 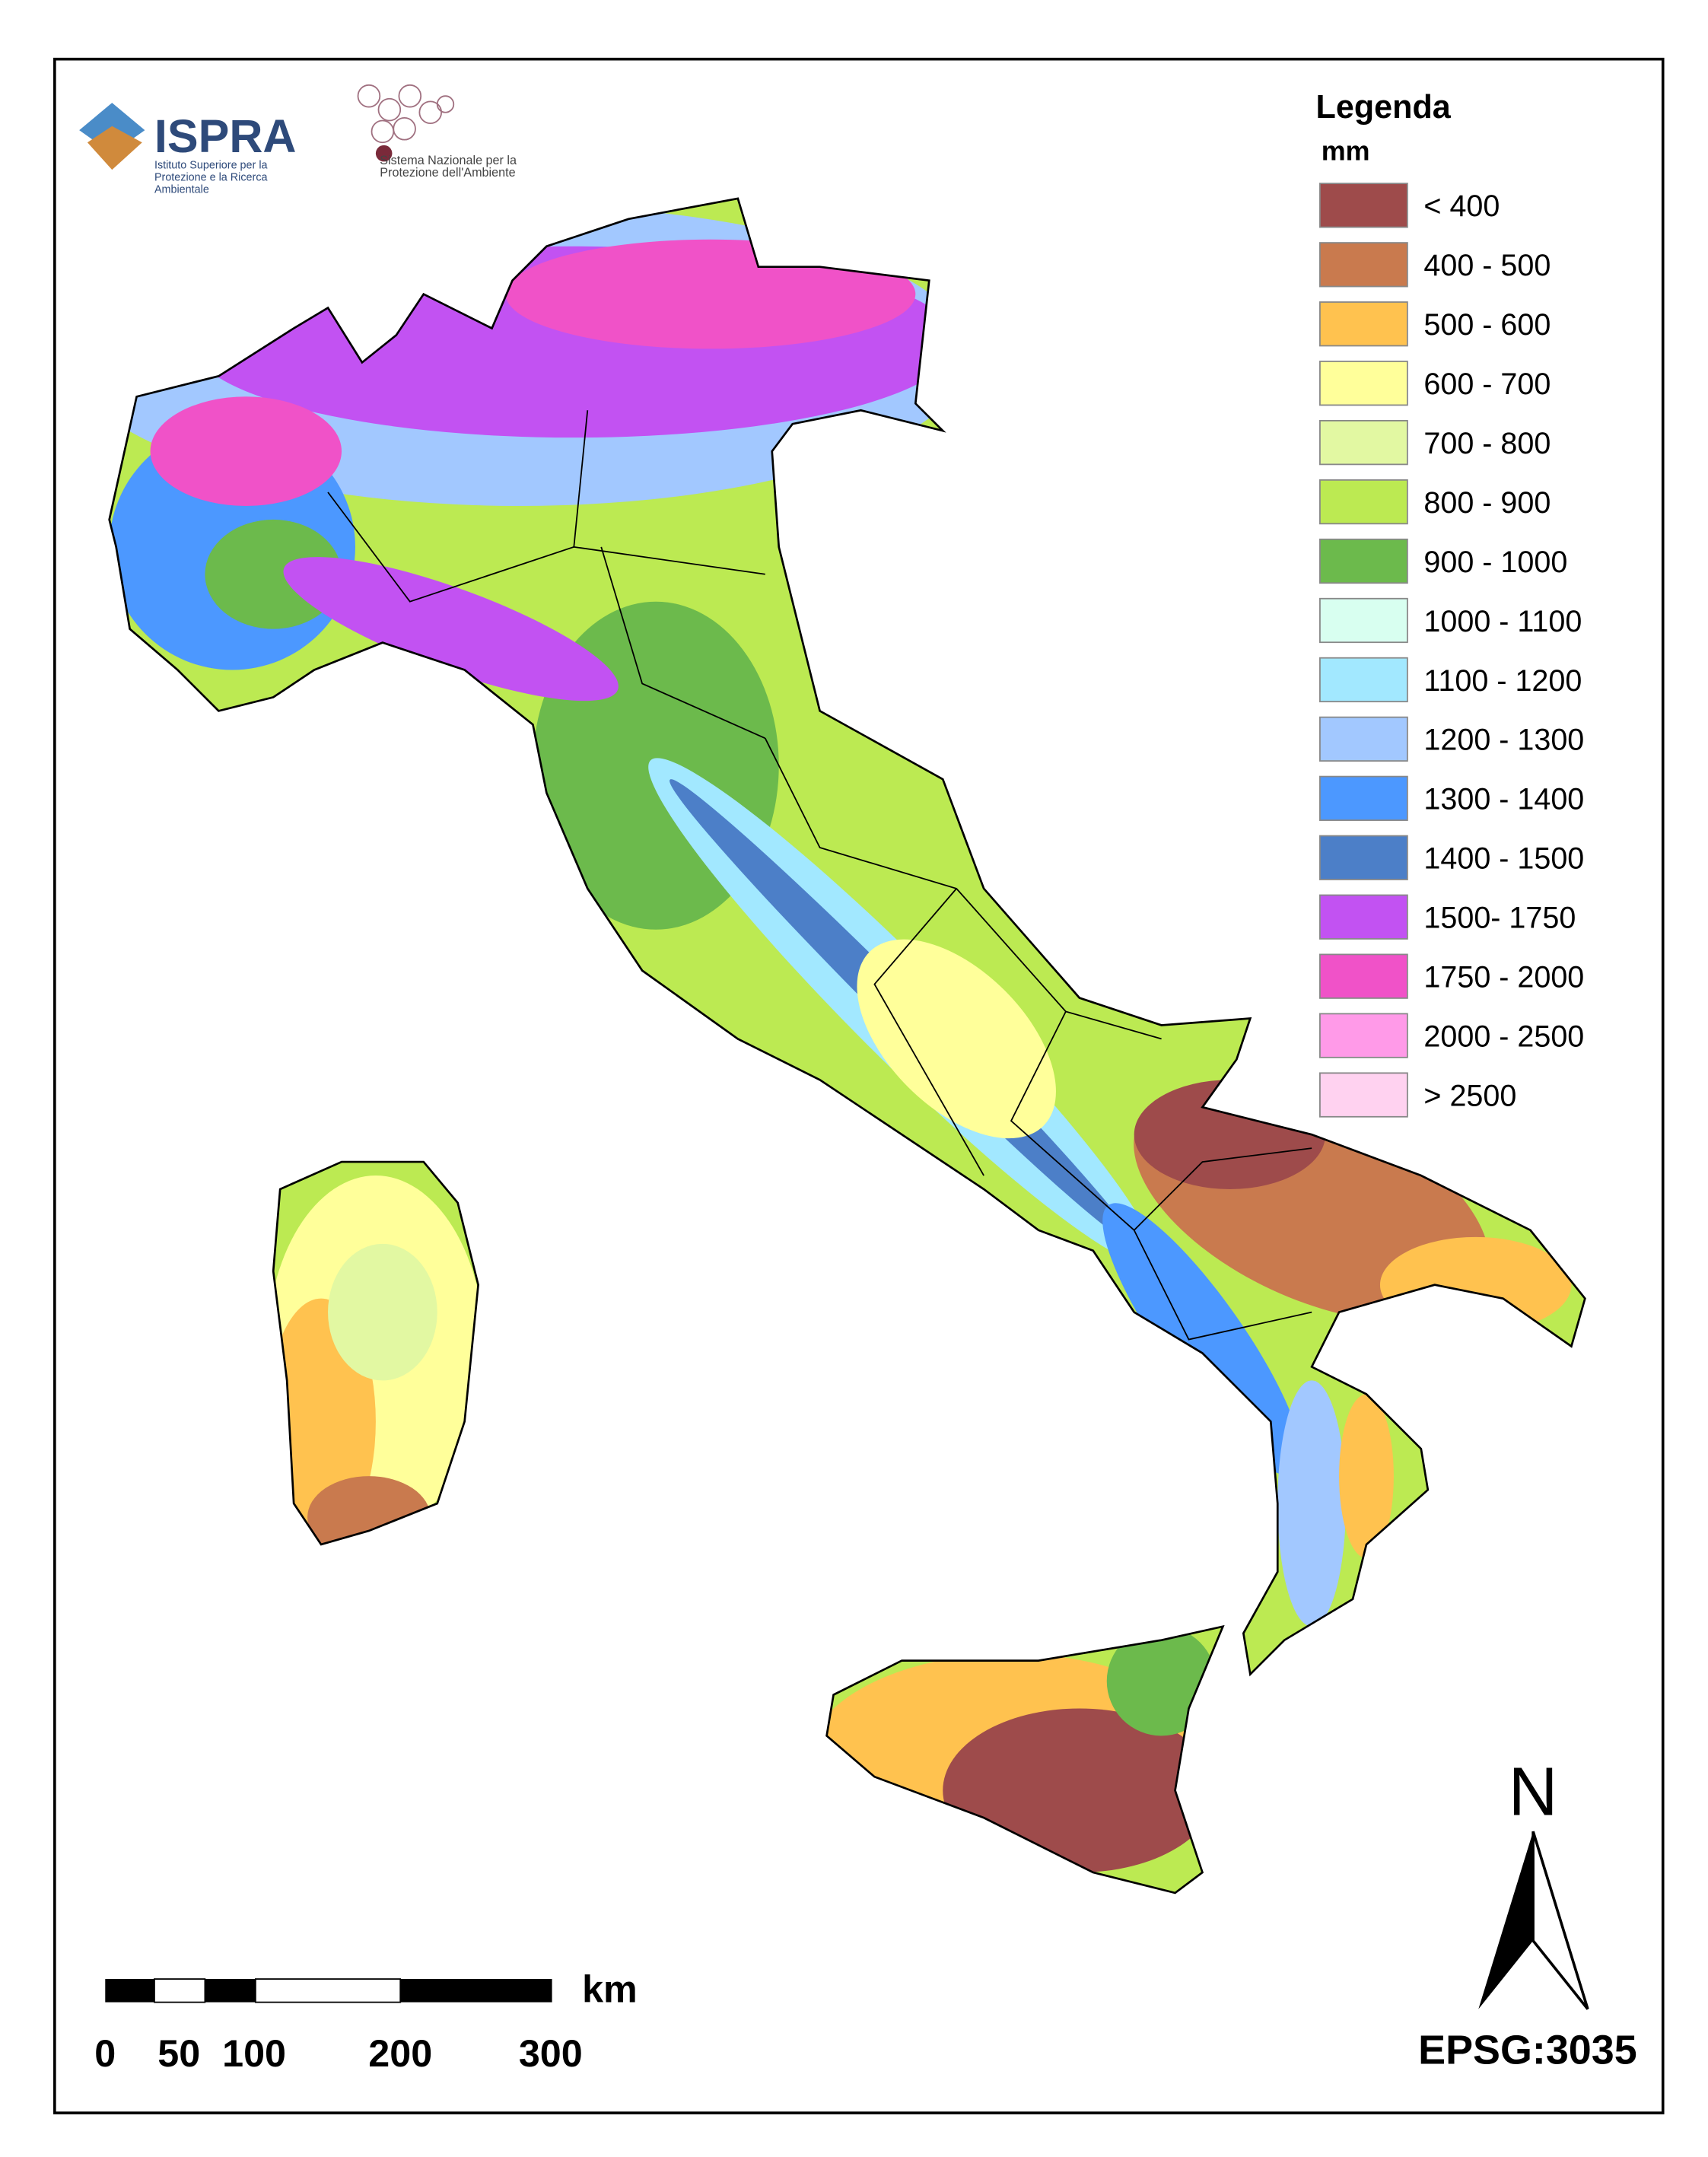 What do you see at coordinates (1461, 206) in the screenshot?
I see `legend-label: < 400` at bounding box center [1461, 206].